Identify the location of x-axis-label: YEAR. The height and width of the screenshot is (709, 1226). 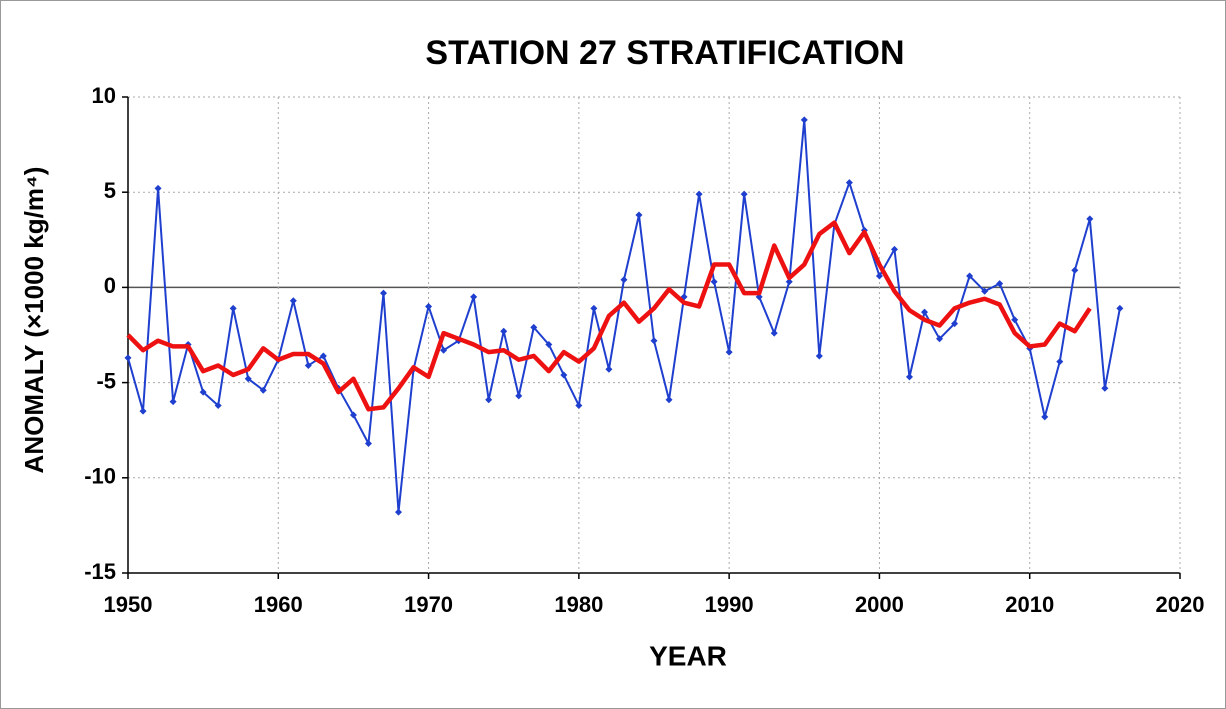
(688, 655).